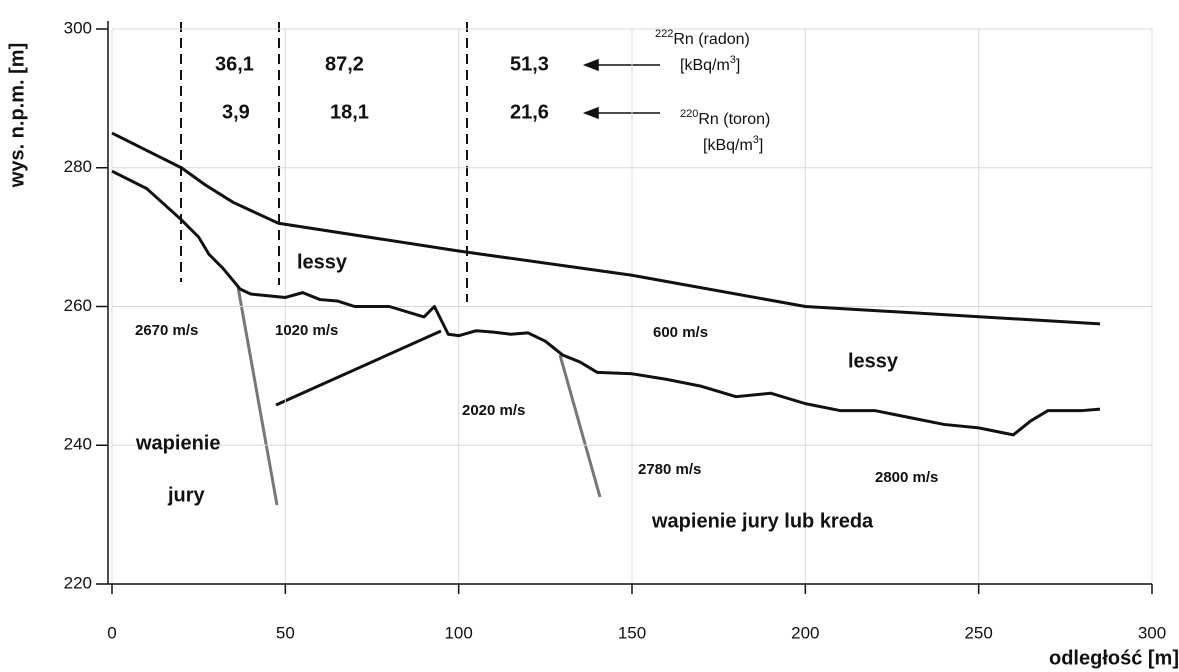  What do you see at coordinates (236, 112) in the screenshot?
I see `concentration: 3,9` at bounding box center [236, 112].